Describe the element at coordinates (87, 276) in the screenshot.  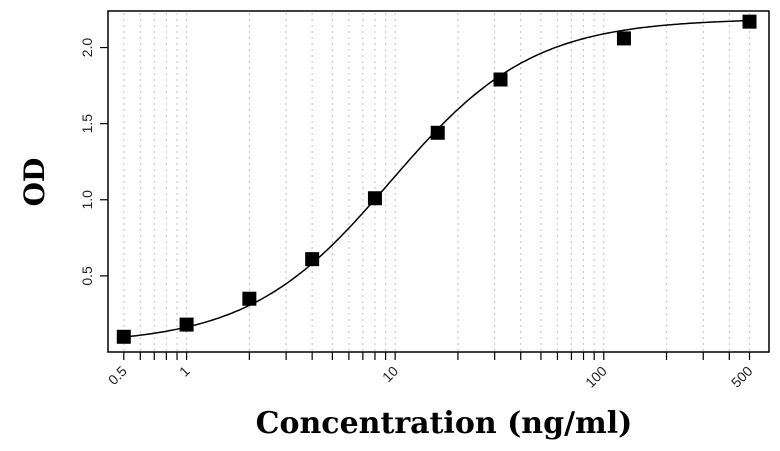
I see `y-tick-label: 0.5` at that location.